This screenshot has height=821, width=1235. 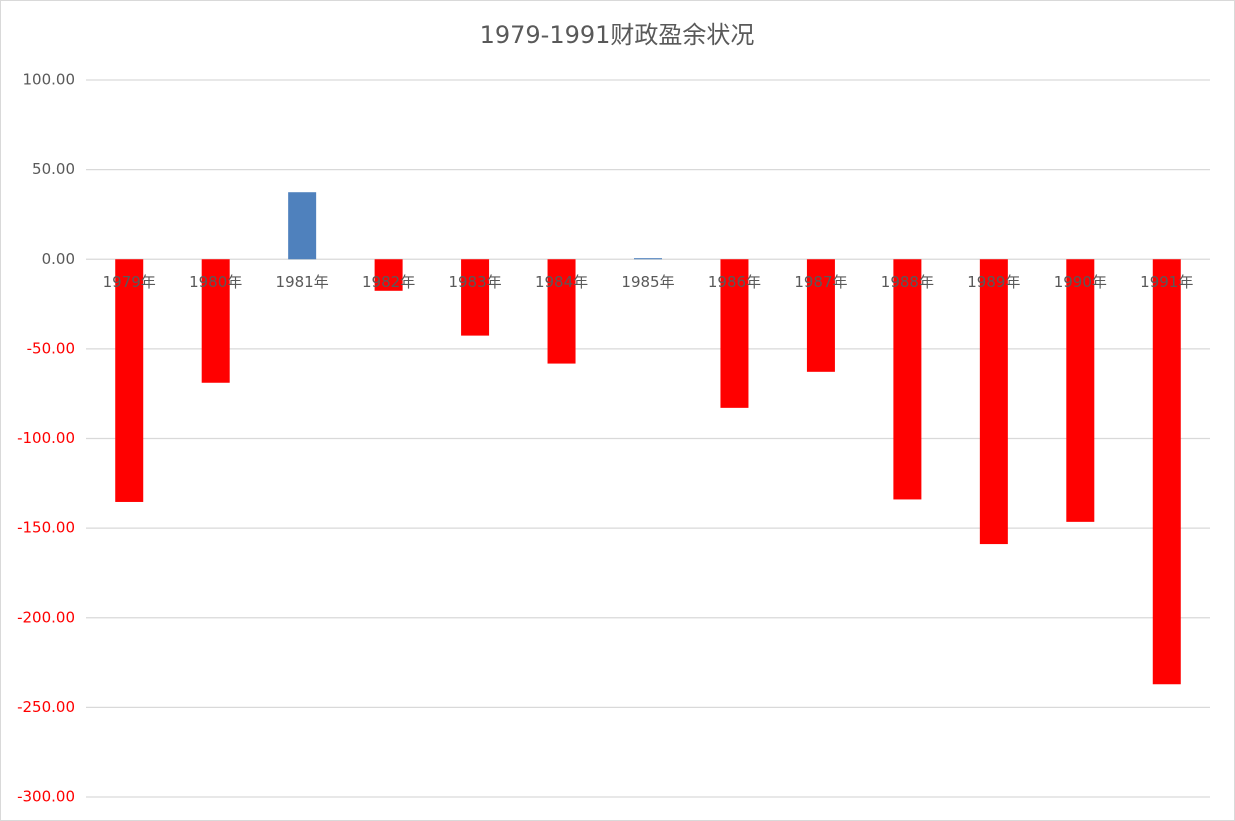 What do you see at coordinates (51, 348) in the screenshot?
I see `y-tick-label: -50.00` at bounding box center [51, 348].